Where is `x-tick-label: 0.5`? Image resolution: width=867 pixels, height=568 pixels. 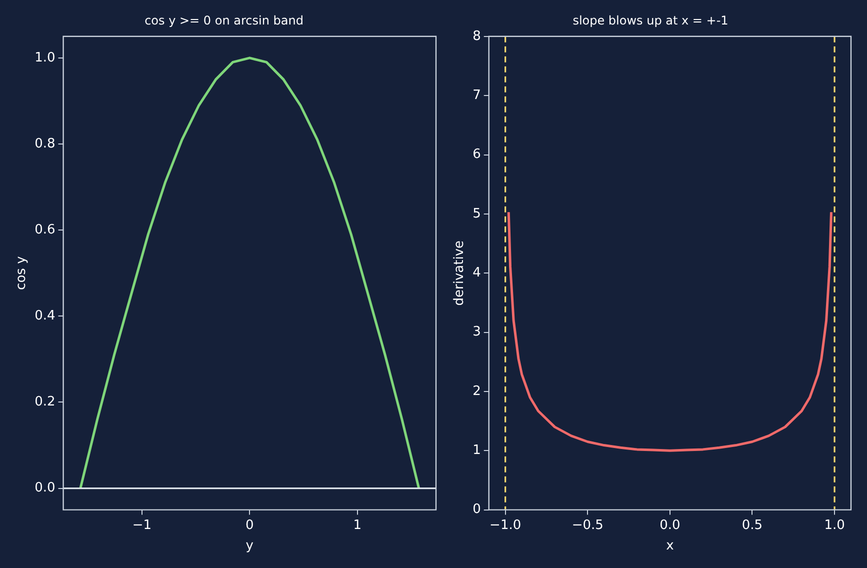 x-tick-label: 0.5 is located at coordinates (752, 525).